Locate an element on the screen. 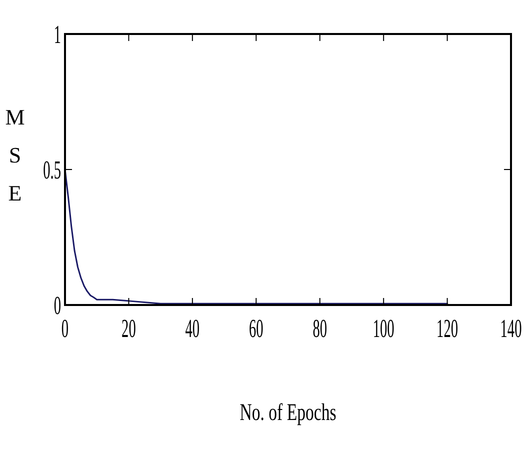  x-tick-label: 140 is located at coordinates (511, 328).